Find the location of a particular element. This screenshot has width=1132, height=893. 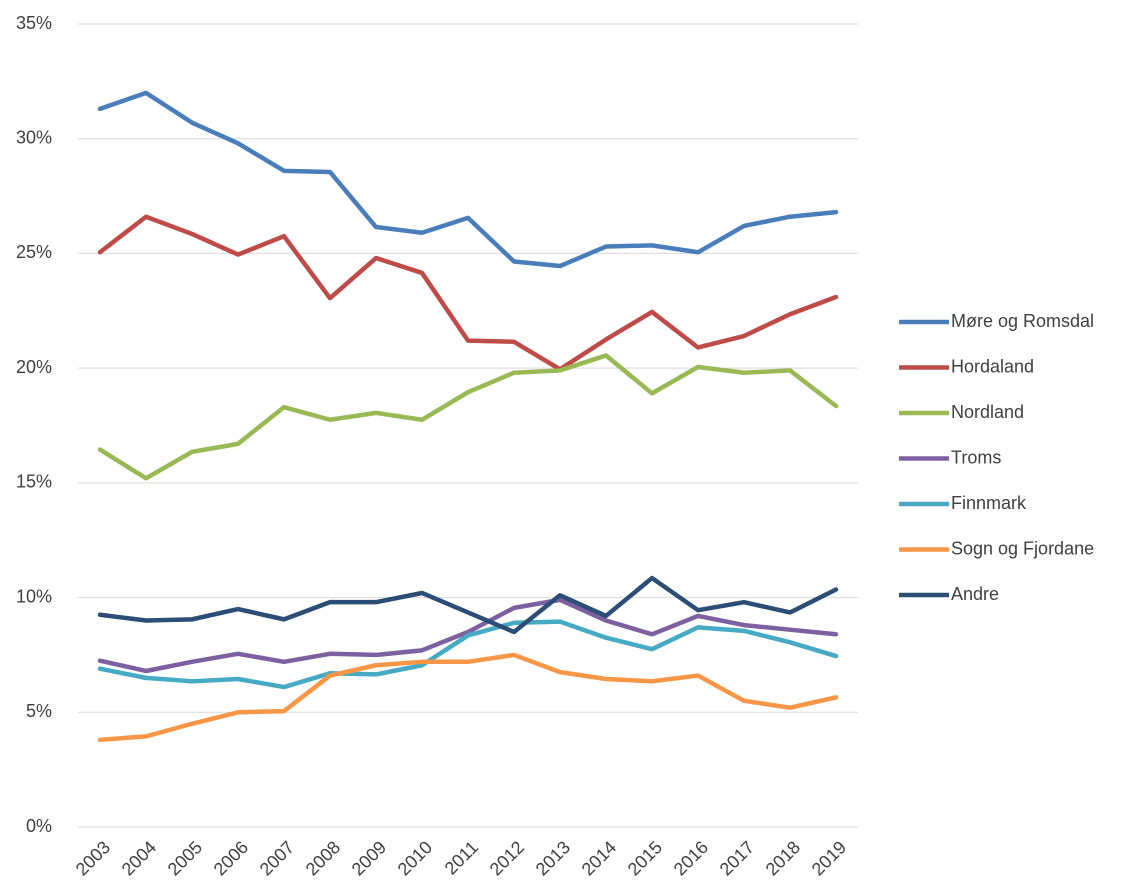

y-tick-label: 5% is located at coordinates (39, 711).